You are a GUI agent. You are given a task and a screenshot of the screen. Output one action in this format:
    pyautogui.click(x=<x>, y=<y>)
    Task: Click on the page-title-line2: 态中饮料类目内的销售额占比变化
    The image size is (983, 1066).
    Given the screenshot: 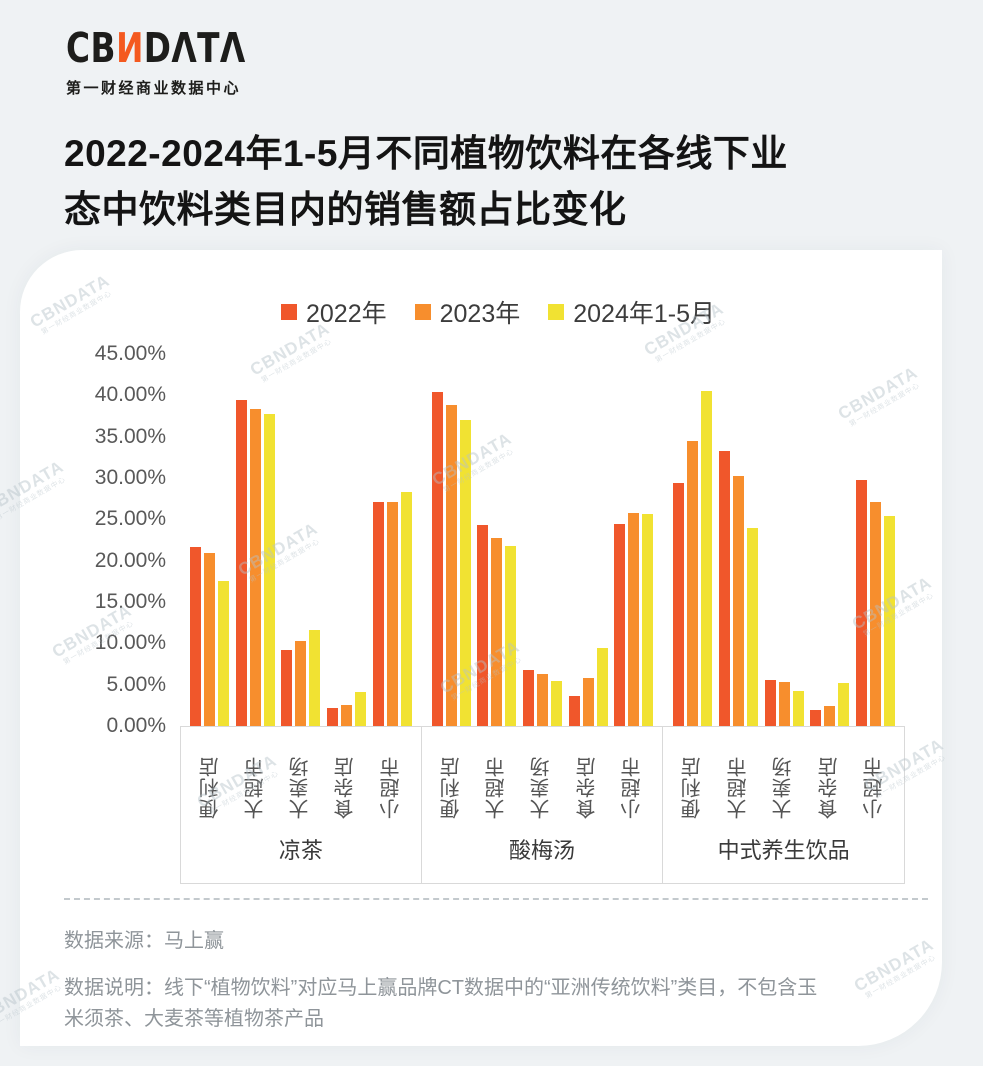 What is the action you would take?
    pyautogui.click(x=345, y=209)
    